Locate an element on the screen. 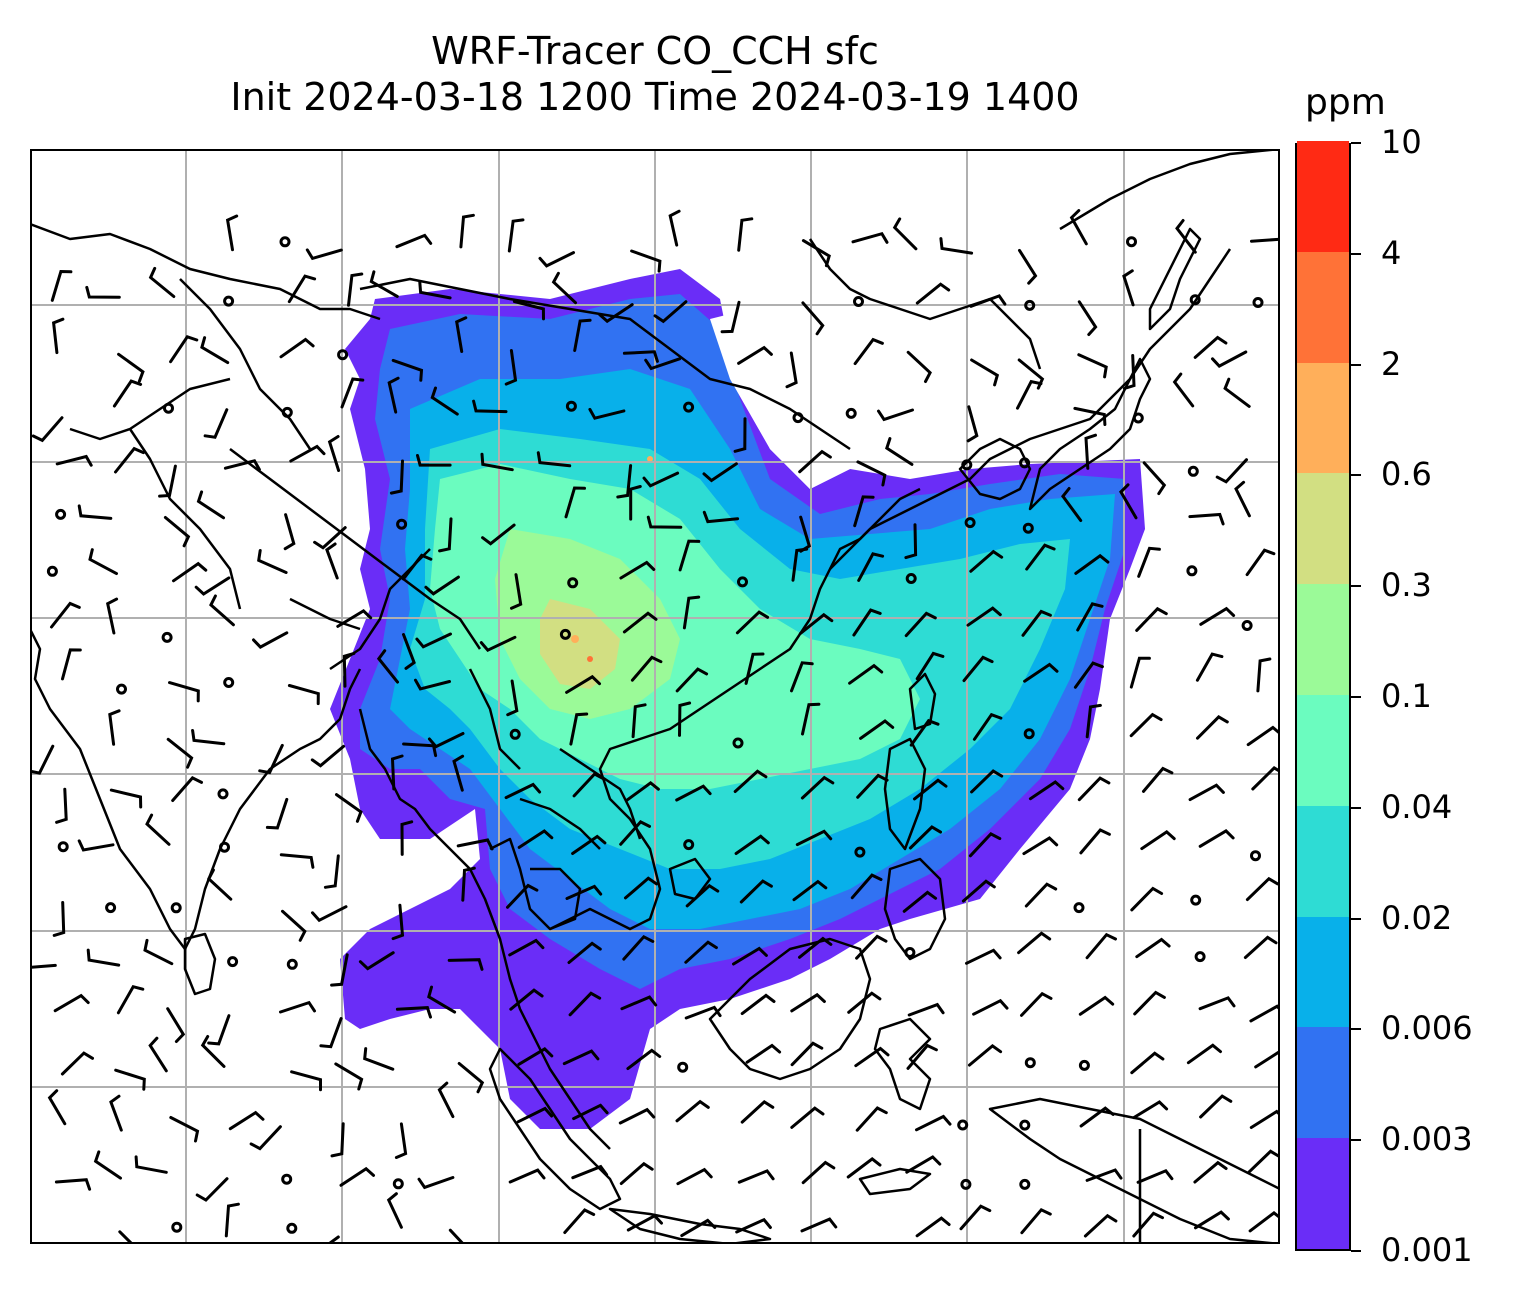 Image resolution: width=1528 pixels, height=1306 pixels. chart-title-line1: WRF-Tracer CO_CCH sfc is located at coordinates (655, 51).